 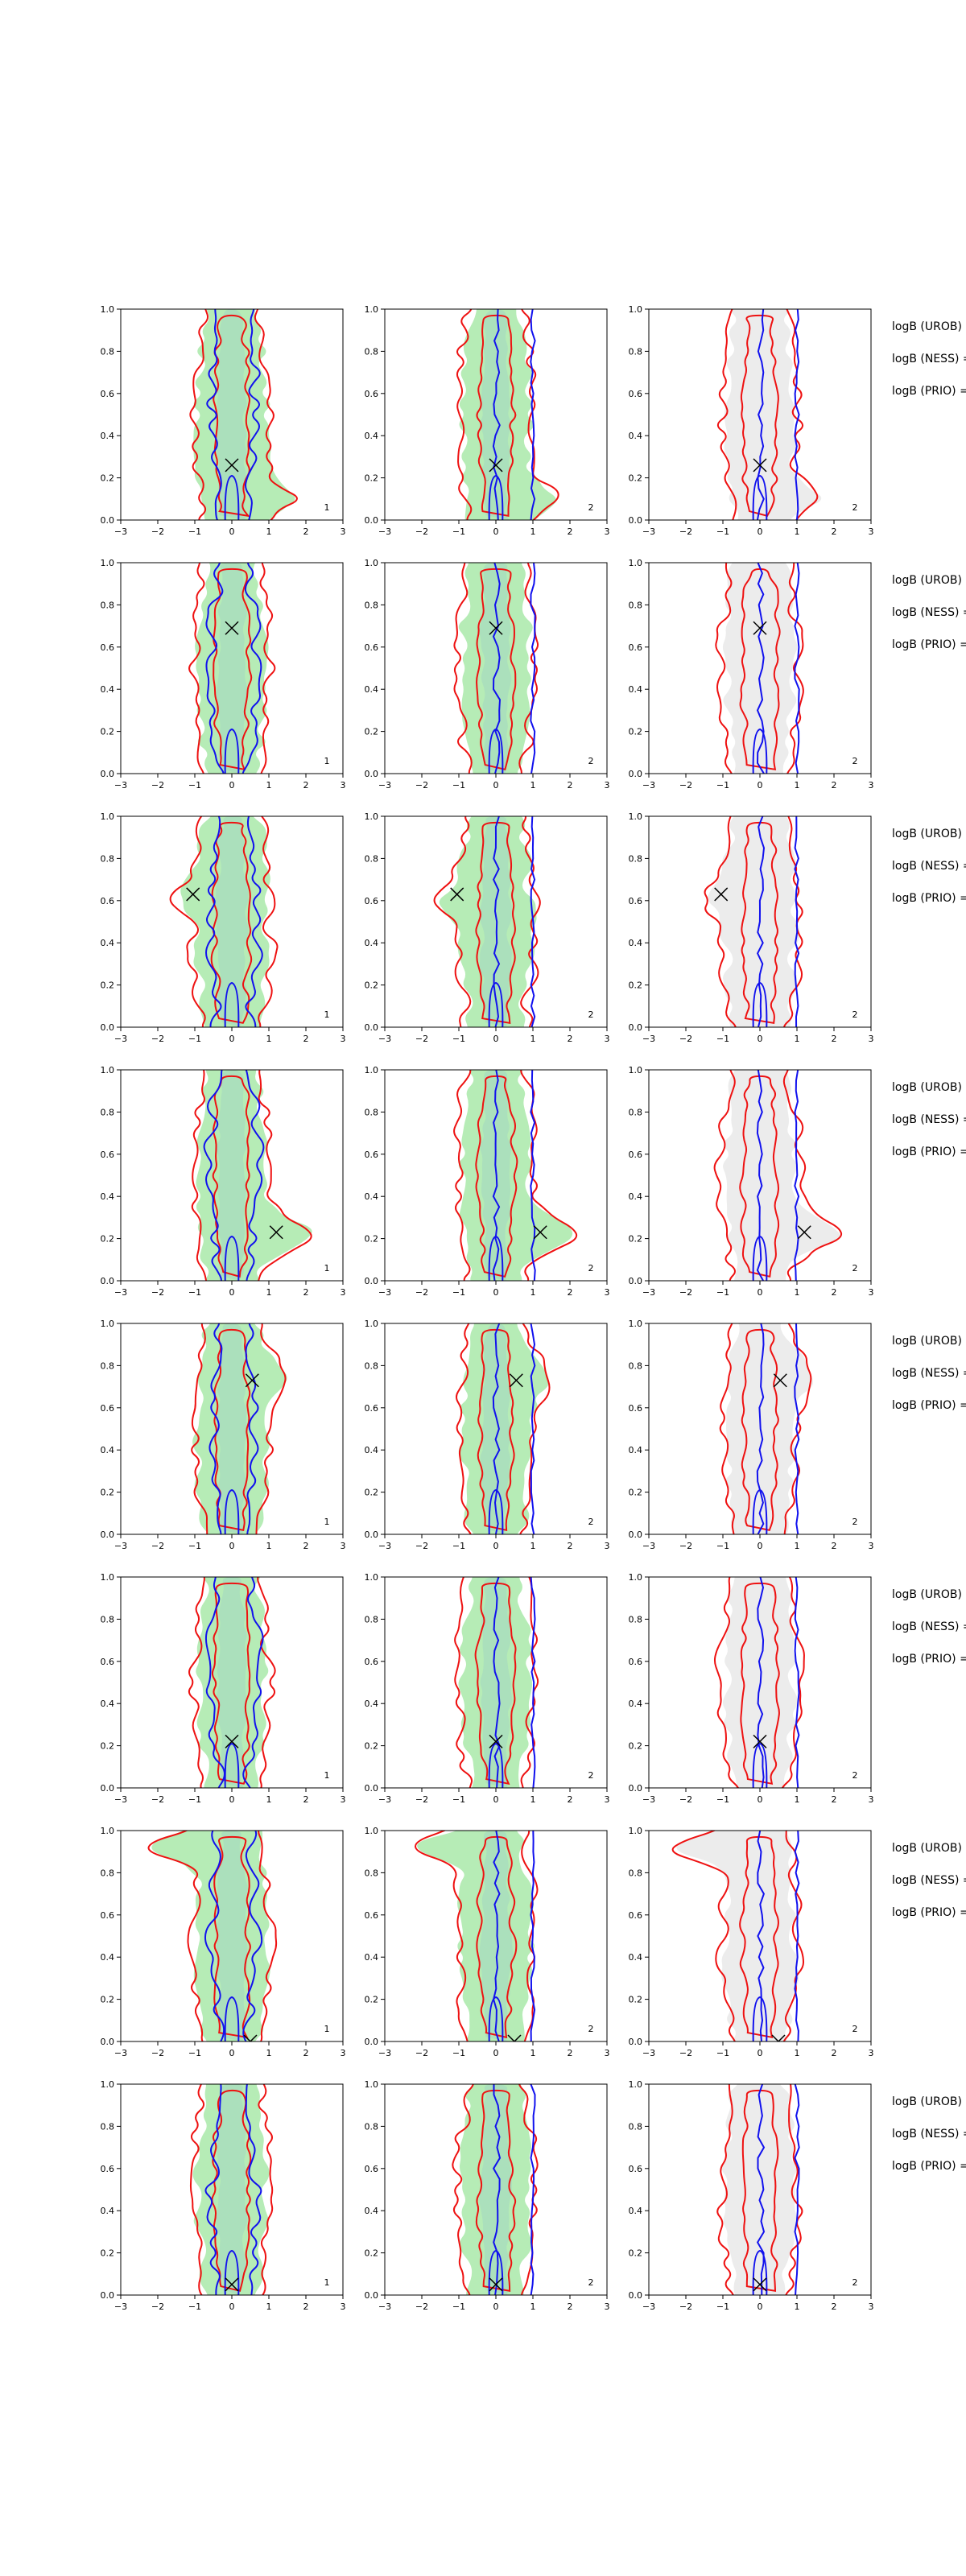 I want to click on panel-r2-c3: −3 −2 −1 0 1 2 3 0.0 0.2 0.4 0.6 0.8 1.0 2, so click(x=751, y=674).